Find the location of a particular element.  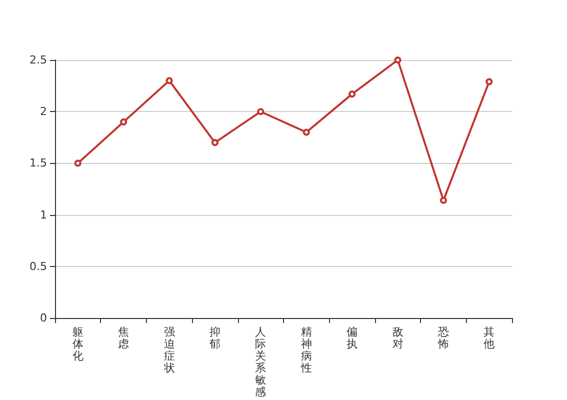

x-tick-label: 躯体化 is located at coordinates (78, 344).